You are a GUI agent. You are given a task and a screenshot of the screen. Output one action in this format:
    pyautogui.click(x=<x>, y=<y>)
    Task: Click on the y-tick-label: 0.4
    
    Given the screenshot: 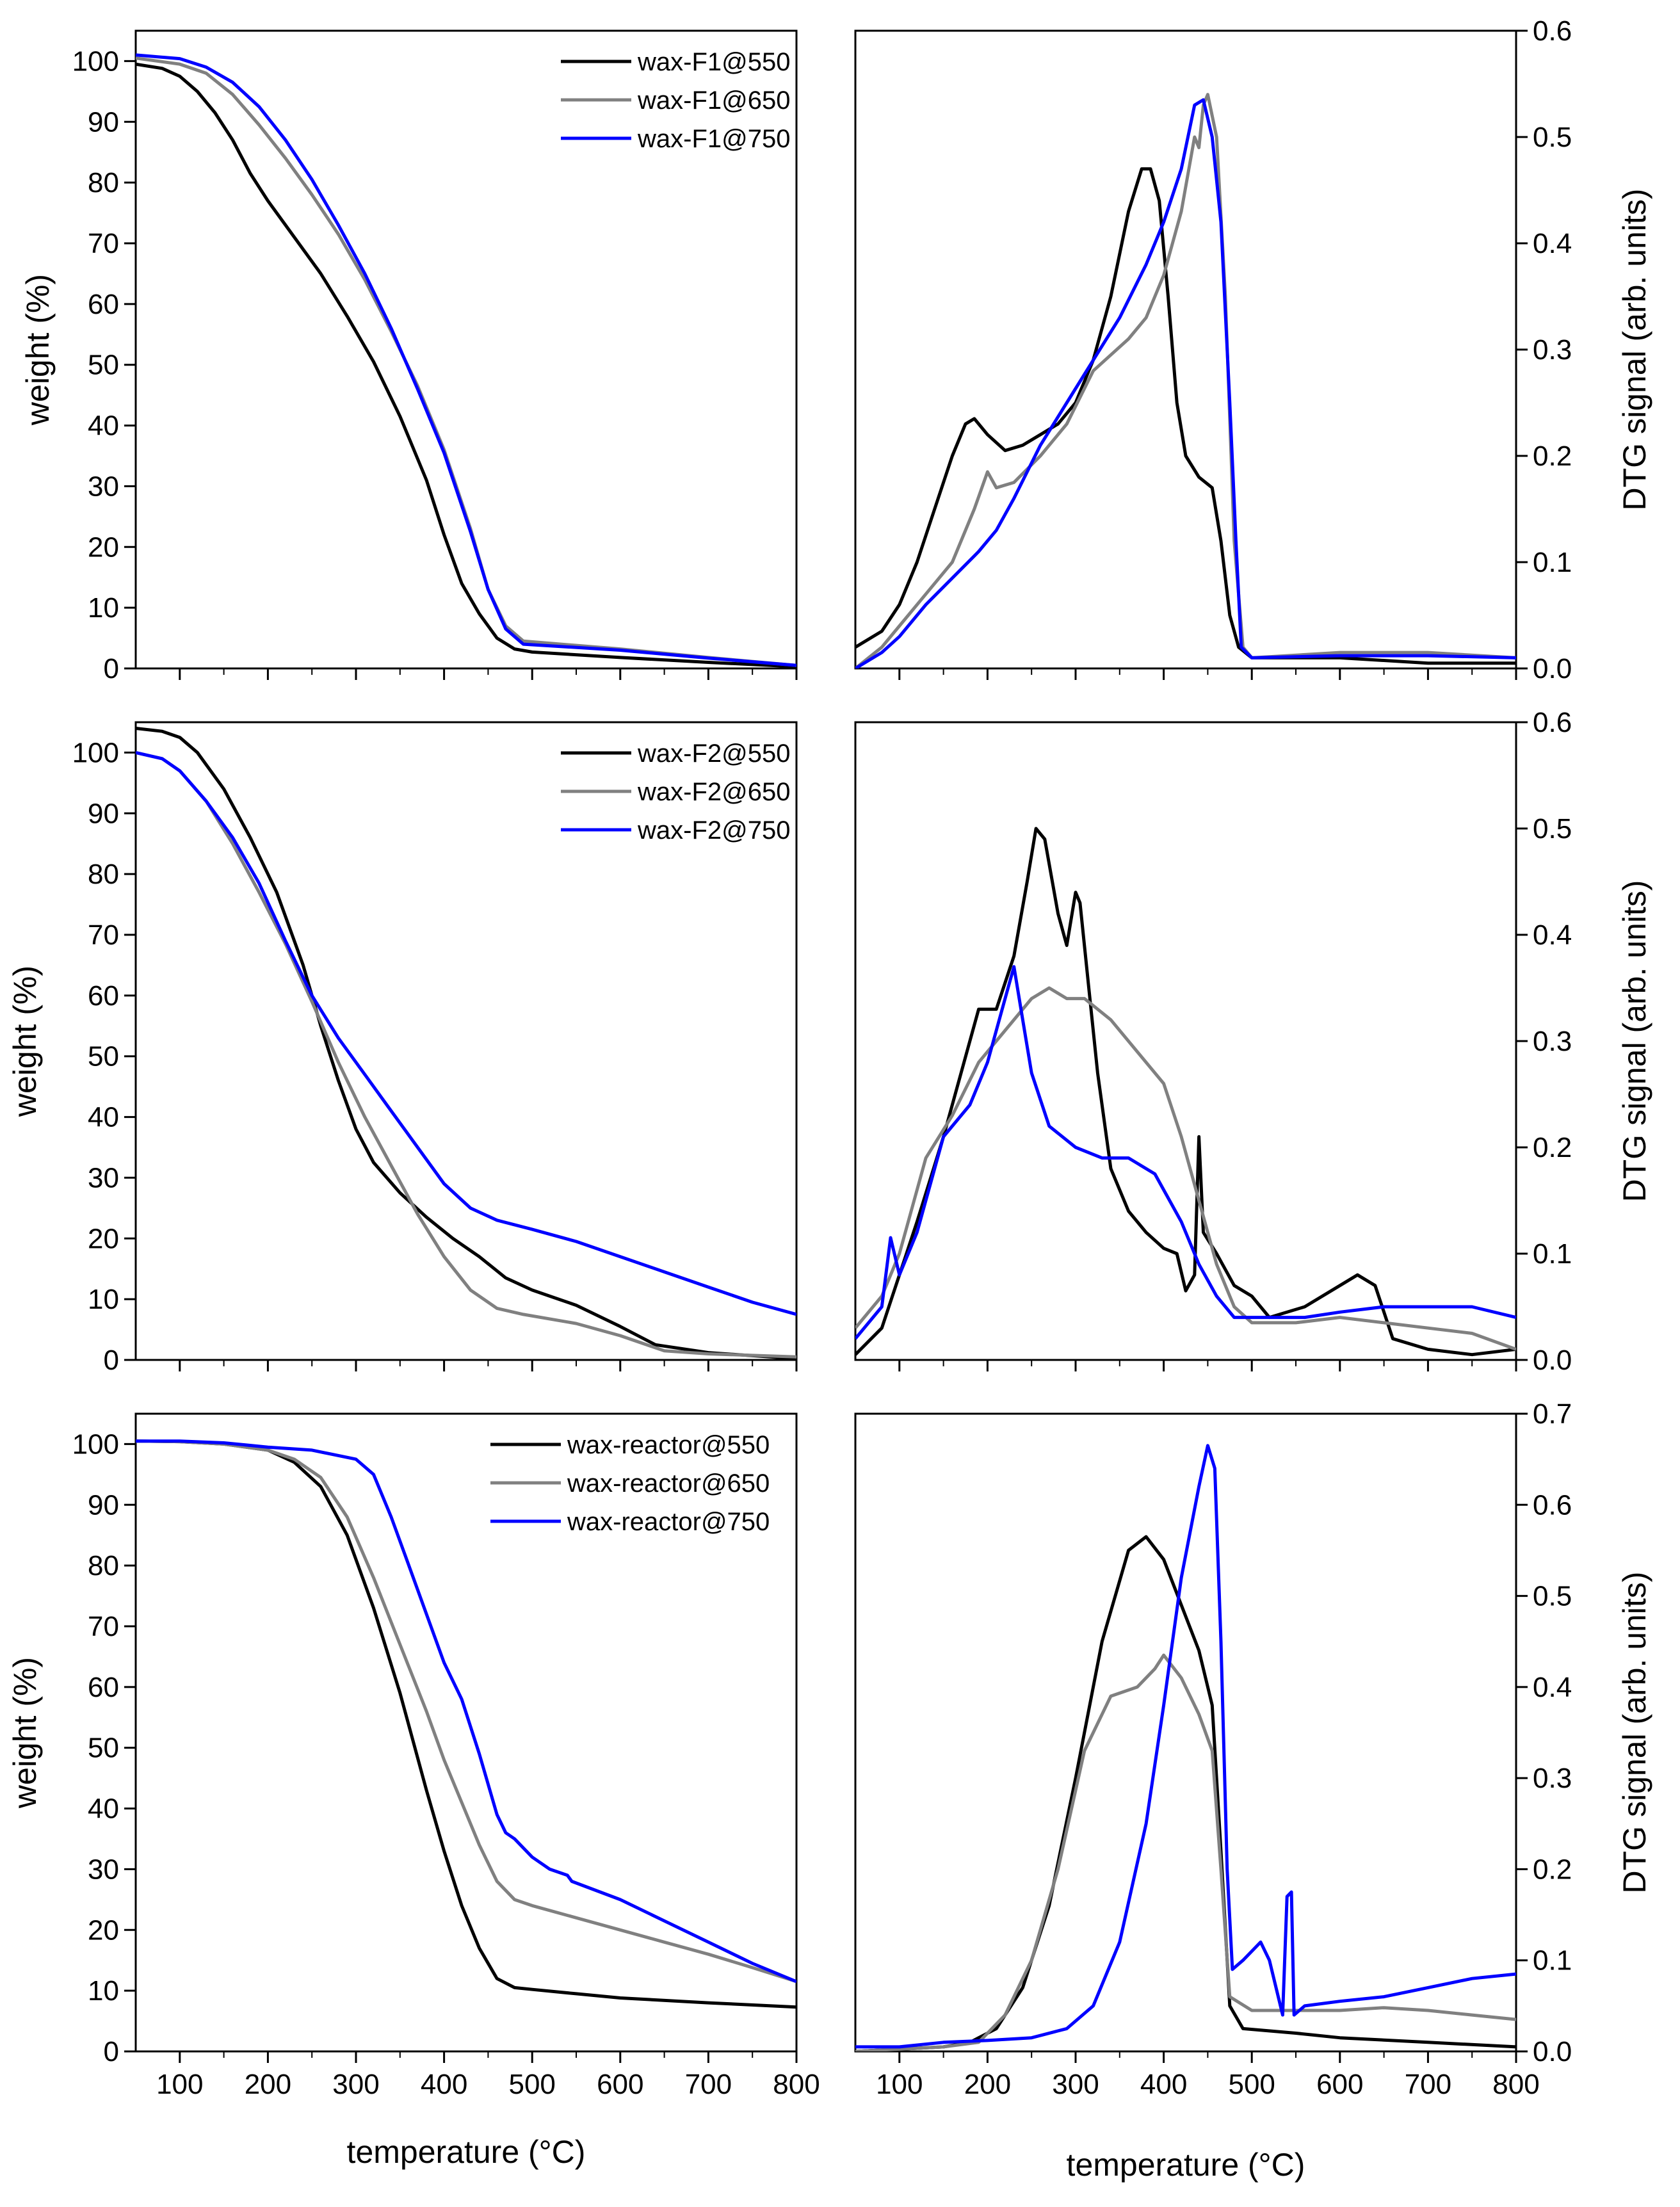 What is the action you would take?
    pyautogui.click(x=1552, y=243)
    